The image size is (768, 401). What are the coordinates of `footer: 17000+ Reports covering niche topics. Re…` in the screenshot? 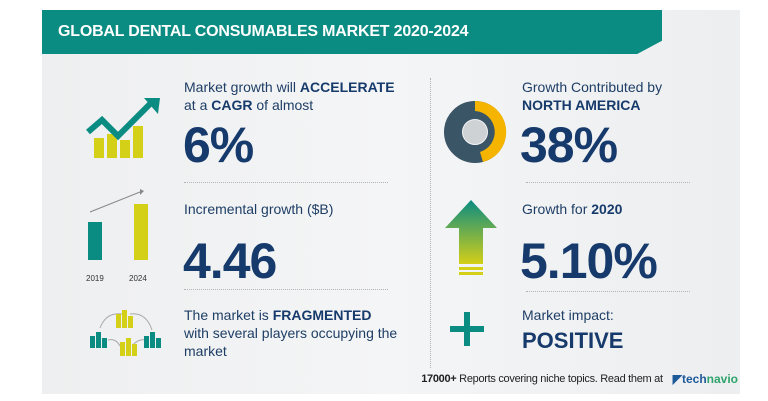 It's located at (579, 379).